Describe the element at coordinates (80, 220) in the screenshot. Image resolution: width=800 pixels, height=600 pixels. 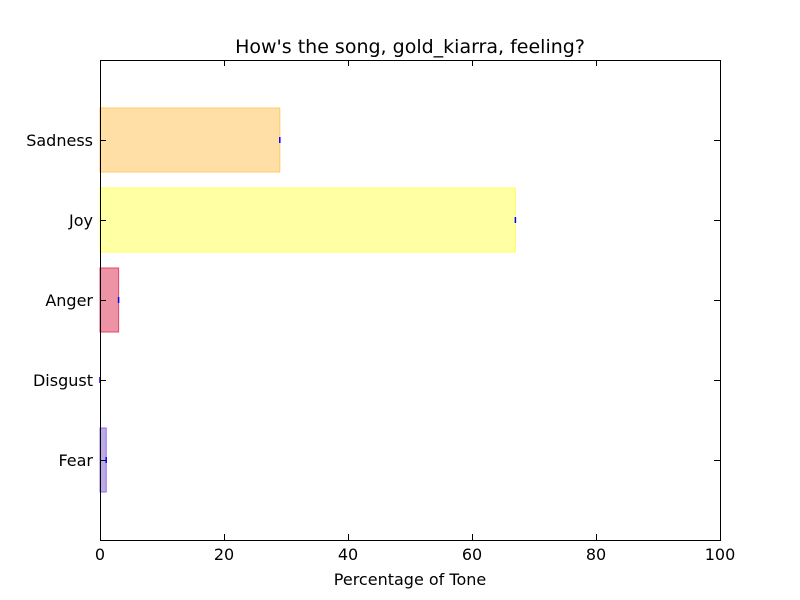
I see `y-tick-label: Joy` at that location.